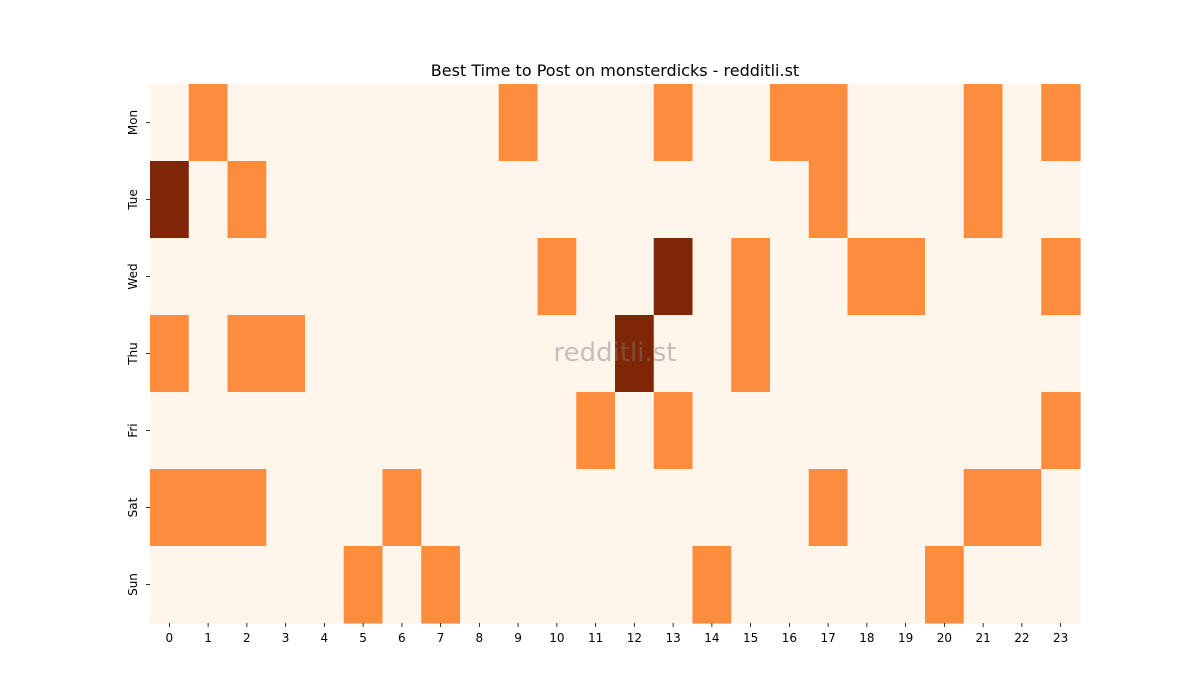 This screenshot has height=700, width=1200. What do you see at coordinates (518, 638) in the screenshot?
I see `x-tick-label: 9` at bounding box center [518, 638].